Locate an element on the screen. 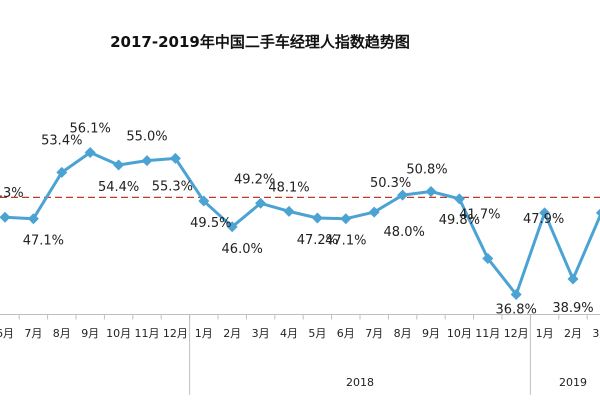  x-tick-label: 4月 is located at coordinates (289, 333).